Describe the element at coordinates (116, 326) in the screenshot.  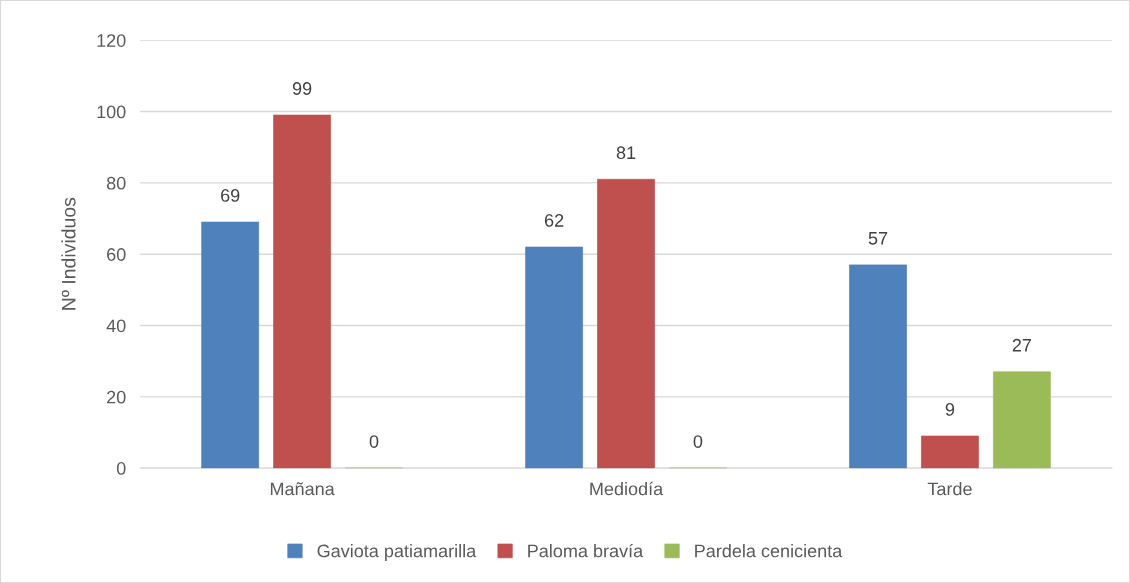
I see `y-tick-label: 40` at that location.